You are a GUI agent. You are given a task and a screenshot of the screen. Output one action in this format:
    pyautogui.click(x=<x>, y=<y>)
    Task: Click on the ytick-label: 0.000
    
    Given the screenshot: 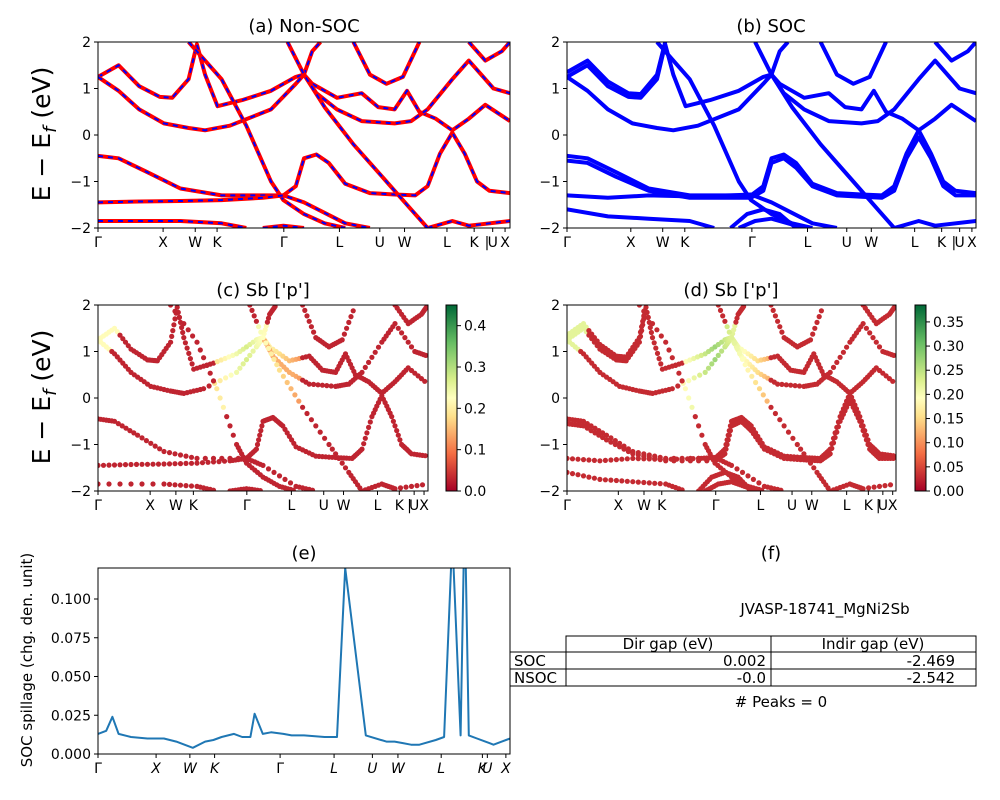 What is the action you would take?
    pyautogui.click(x=71, y=755)
    